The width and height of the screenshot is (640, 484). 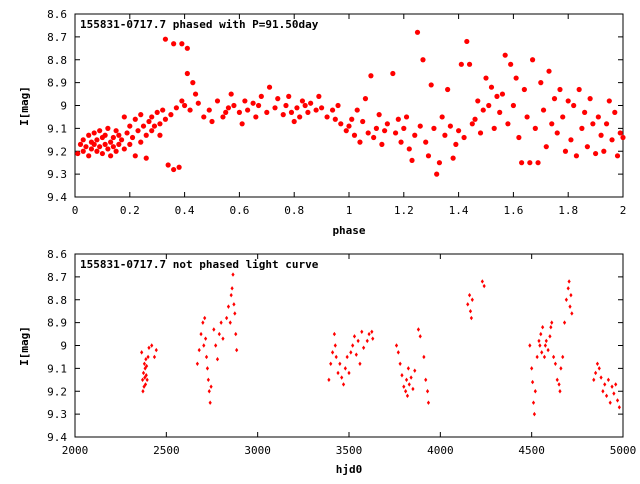 What do you see at coordinates (57, 277) in the screenshot?
I see `y-tick-label: 8.7` at bounding box center [57, 277].